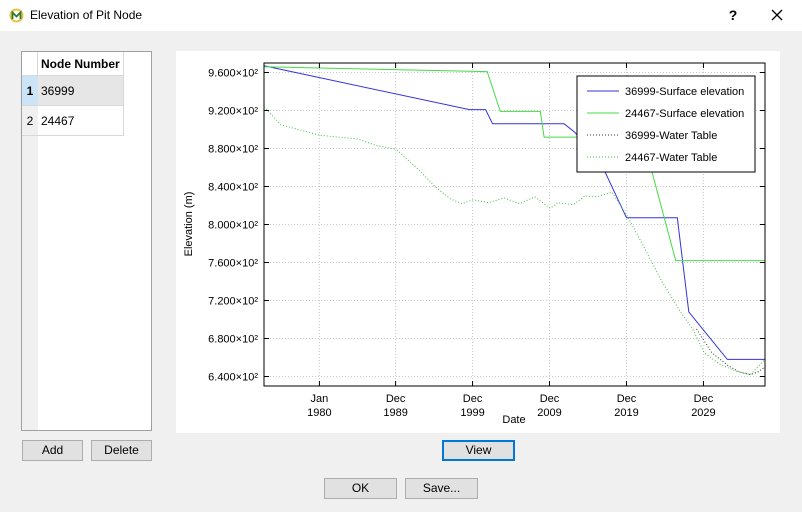  I want to click on x-axis-label: Date, so click(513, 420).